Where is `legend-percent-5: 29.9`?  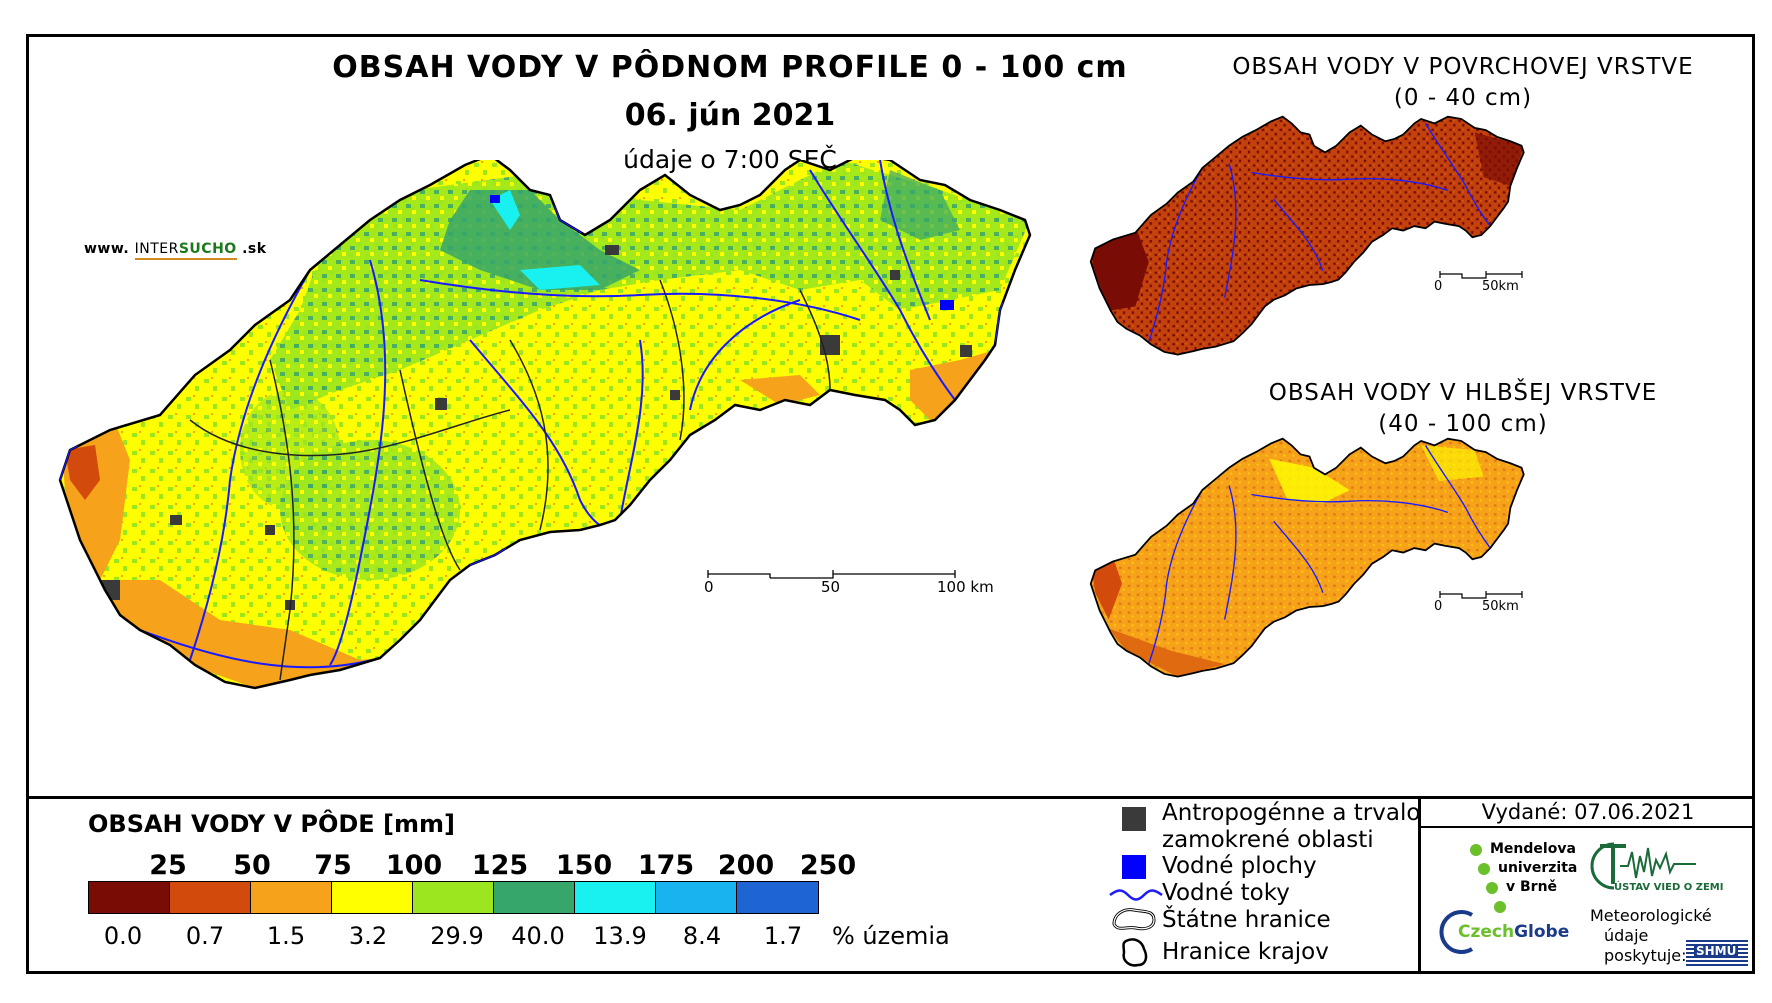
legend-percent-5: 29.9 is located at coordinates (457, 936).